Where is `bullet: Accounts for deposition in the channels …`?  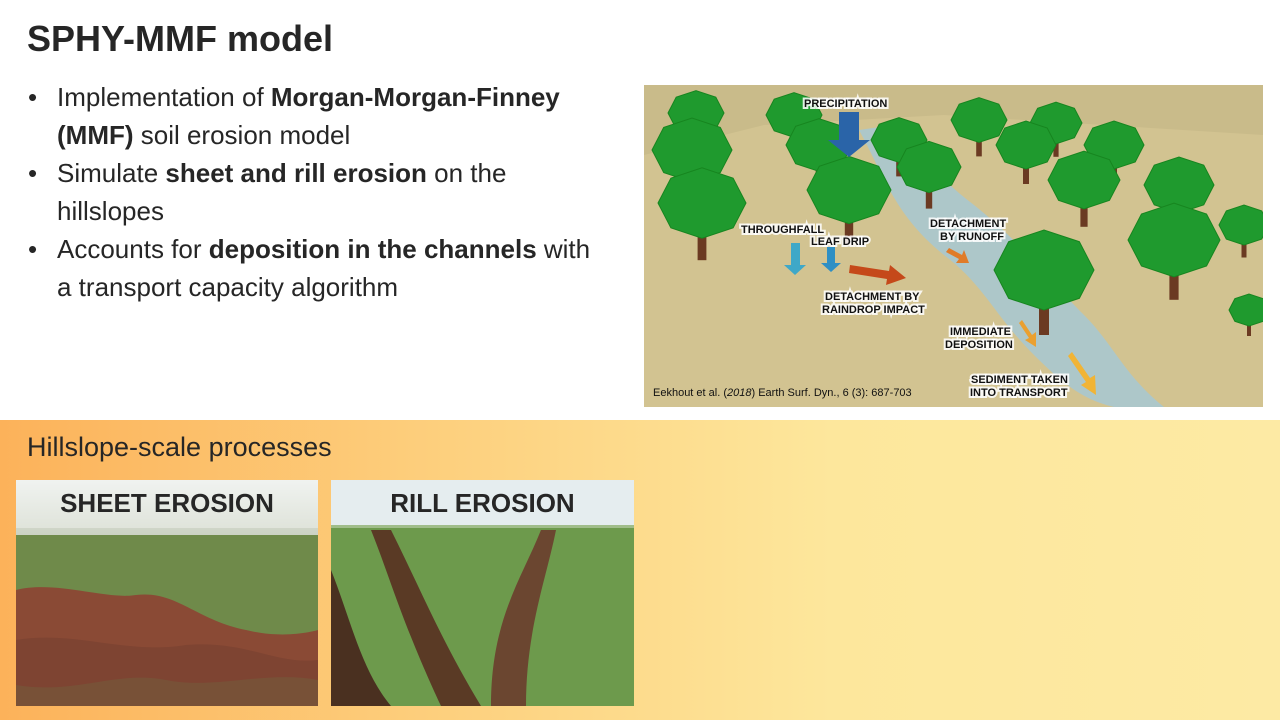 bullet: Accounts for deposition in the channels … is located at coordinates (318, 268).